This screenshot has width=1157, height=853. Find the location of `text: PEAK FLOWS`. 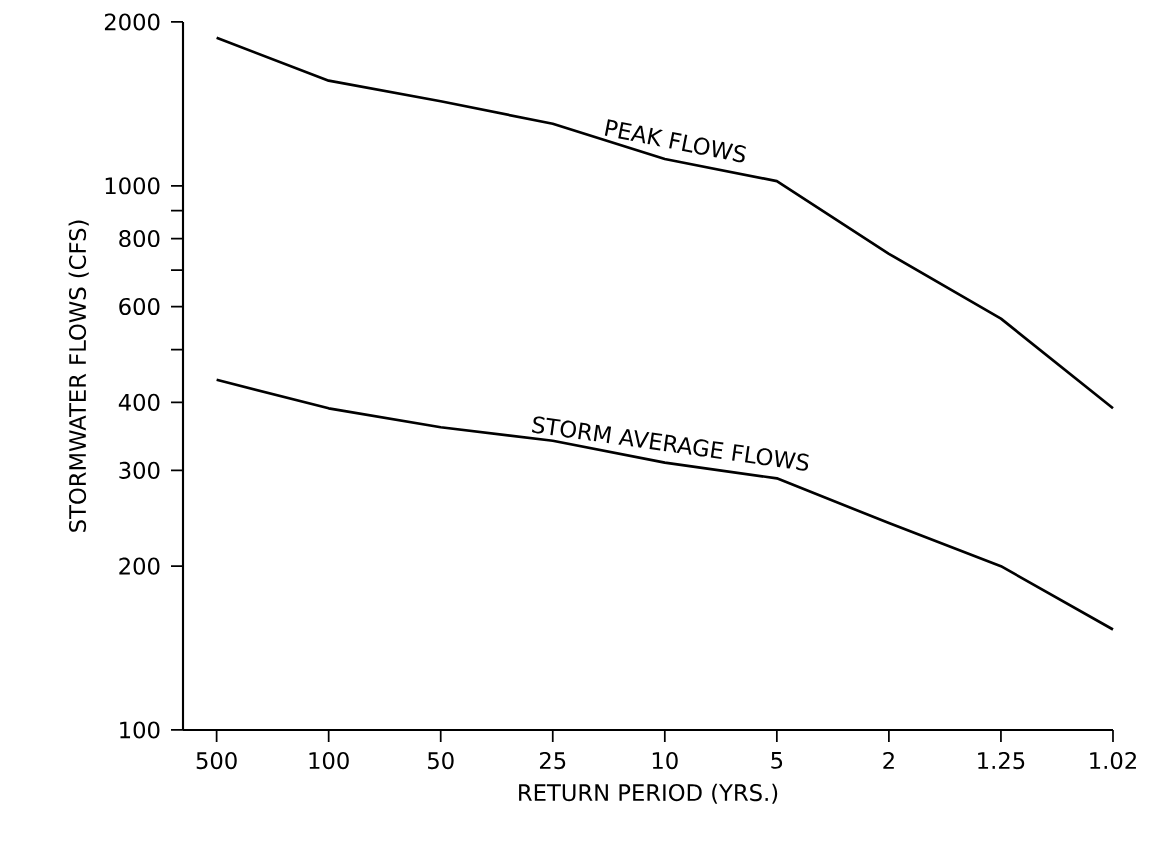

text: PEAK FLOWS is located at coordinates (675, 141).